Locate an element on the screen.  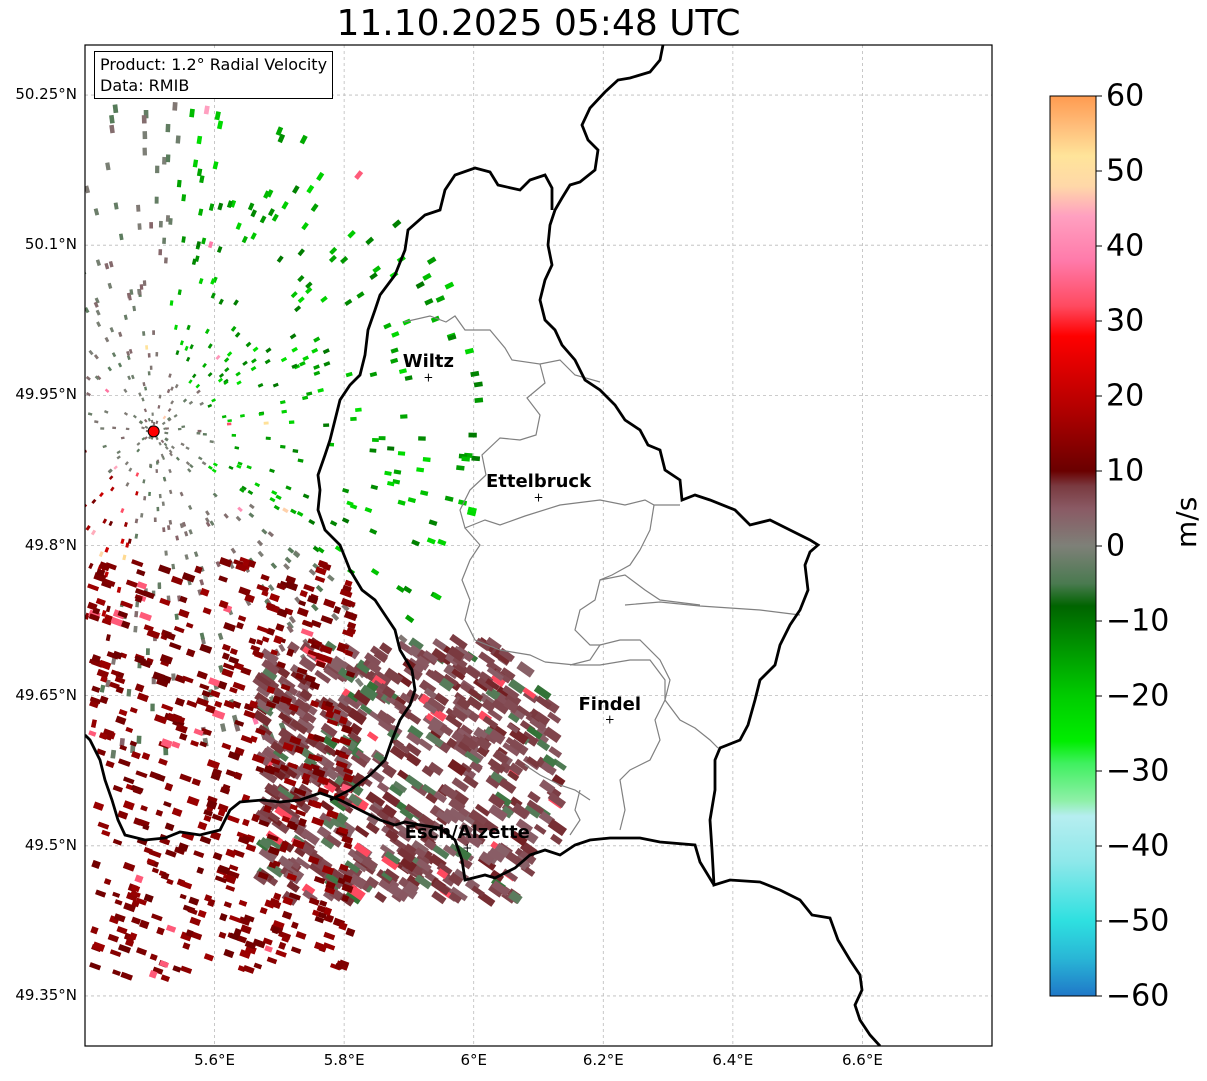
data-source-label: Data: RMIB is located at coordinates (145, 85).